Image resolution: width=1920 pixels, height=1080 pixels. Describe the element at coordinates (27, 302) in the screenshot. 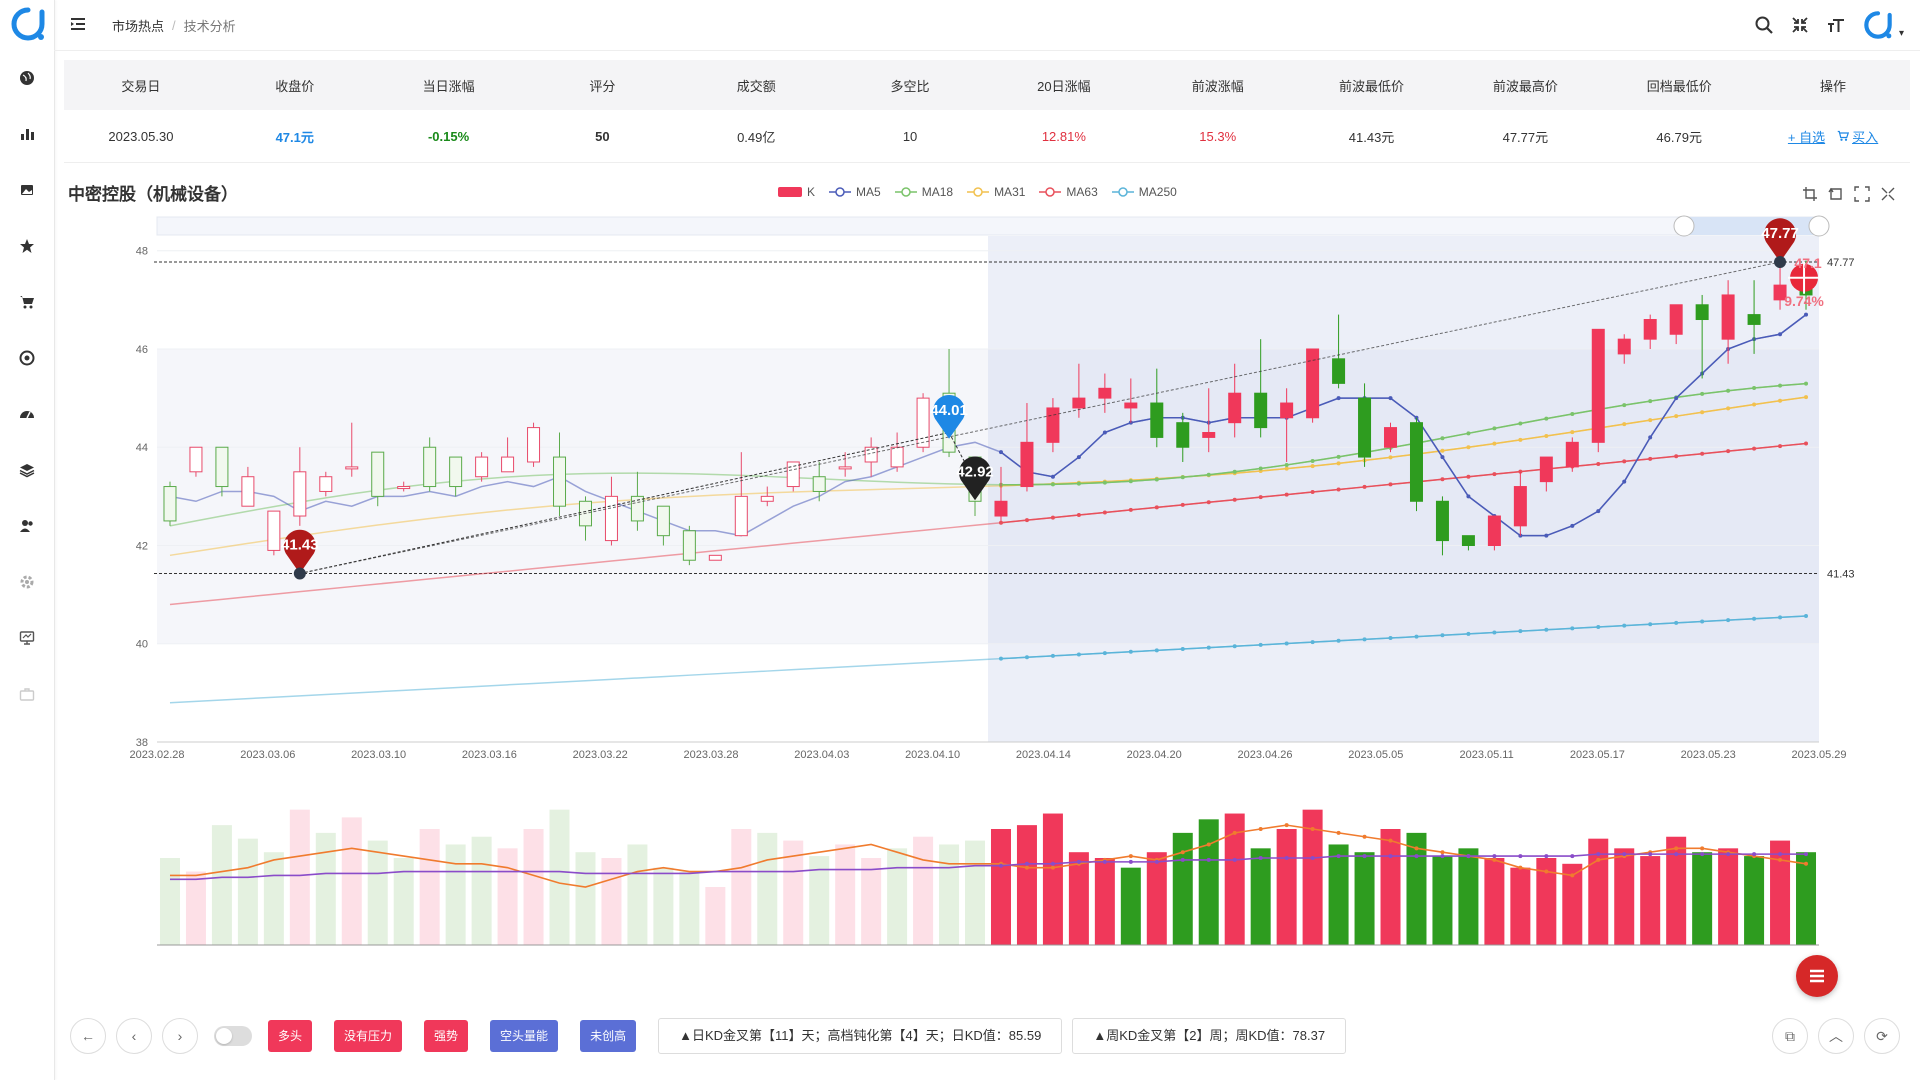

I see `cart-icon` at that location.